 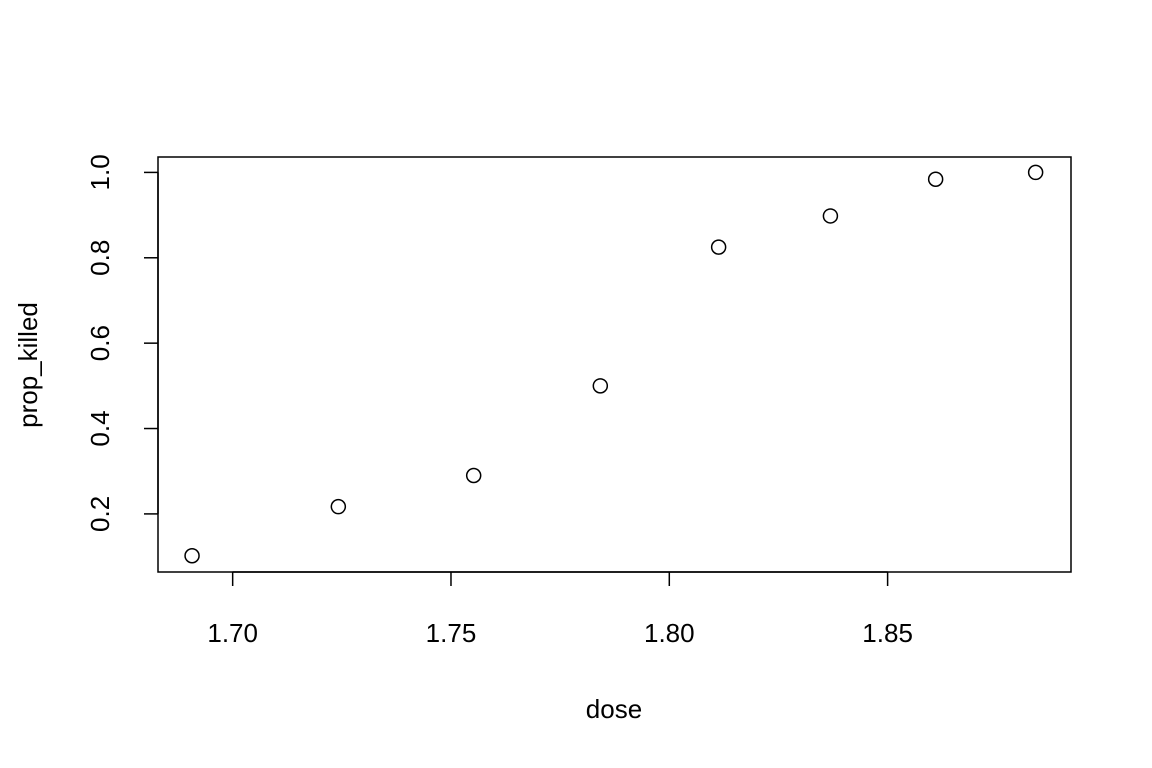 What do you see at coordinates (100, 514) in the screenshot?
I see `y-tick-label: 0.2` at bounding box center [100, 514].